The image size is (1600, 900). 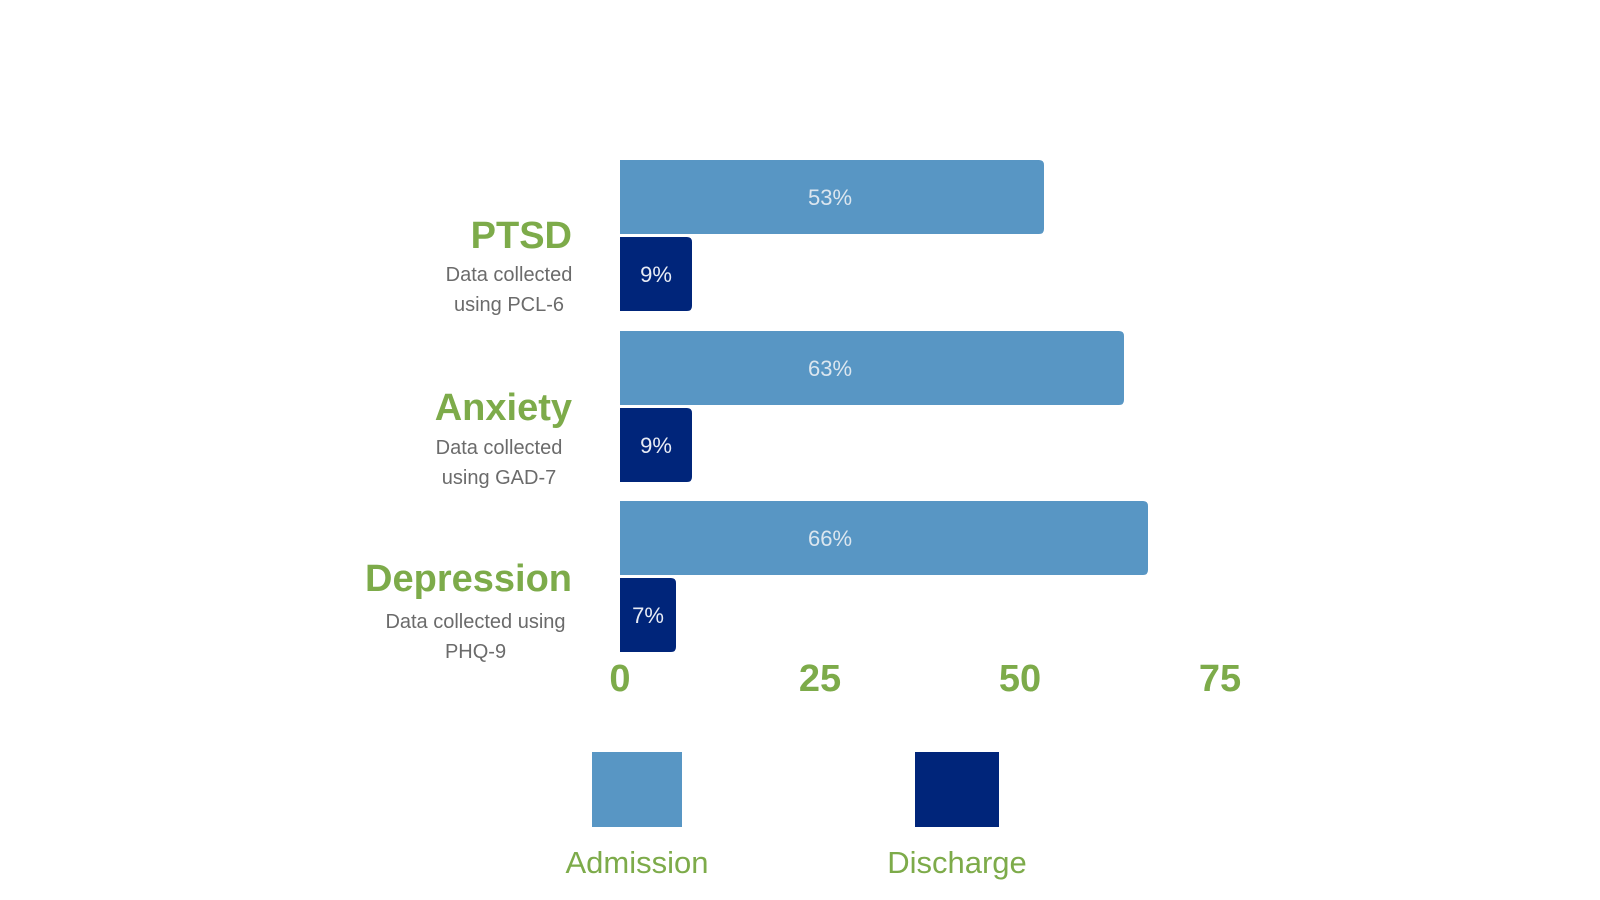 I want to click on data-label-discharge-anxiety: 9%, so click(x=656, y=445).